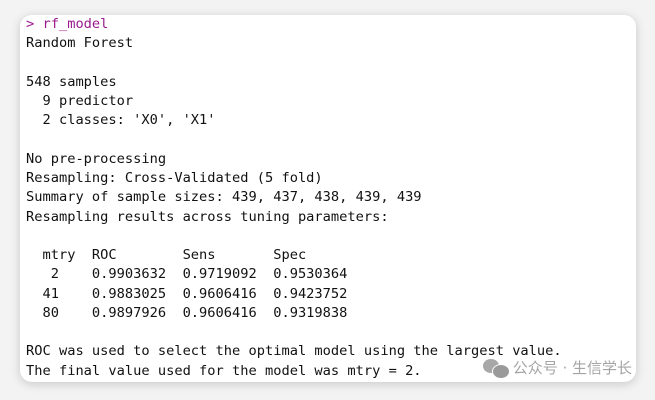 The image size is (655, 400). I want to click on results-table-header: mtry ROC Sens Spec, so click(187, 255).